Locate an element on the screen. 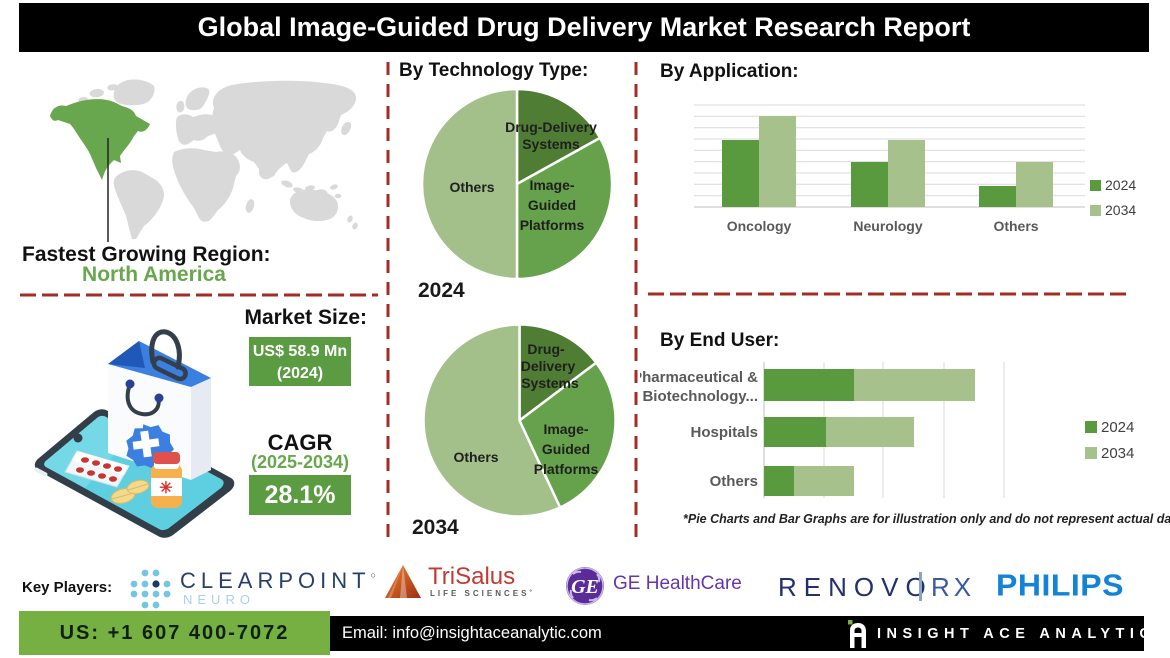  svg-text: Drug-Delivery is located at coordinates (551, 127).